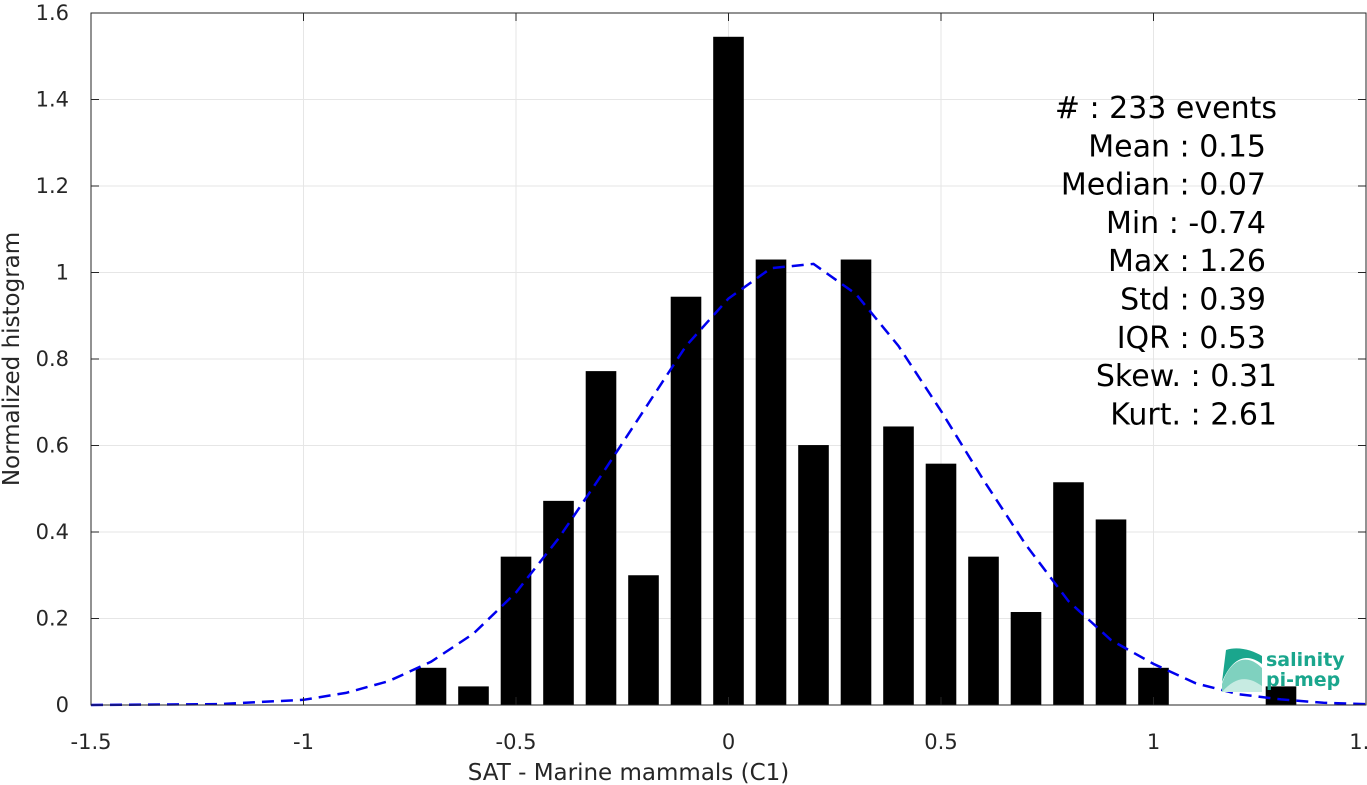  I want to click on stat-line: Kurt. : 2.61, so click(1193, 414).